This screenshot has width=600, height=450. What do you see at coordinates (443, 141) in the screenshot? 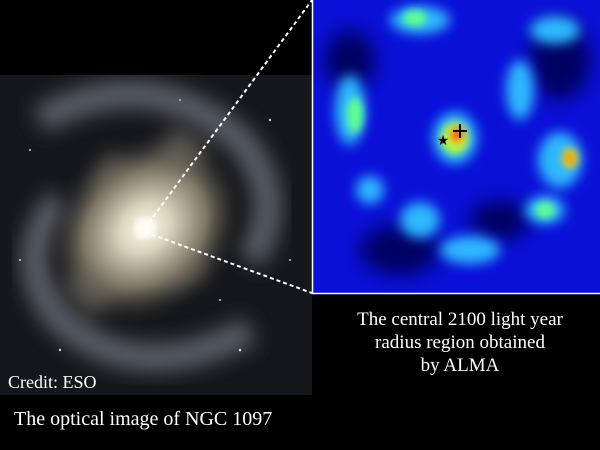
I see `star-marker: ★` at bounding box center [443, 141].